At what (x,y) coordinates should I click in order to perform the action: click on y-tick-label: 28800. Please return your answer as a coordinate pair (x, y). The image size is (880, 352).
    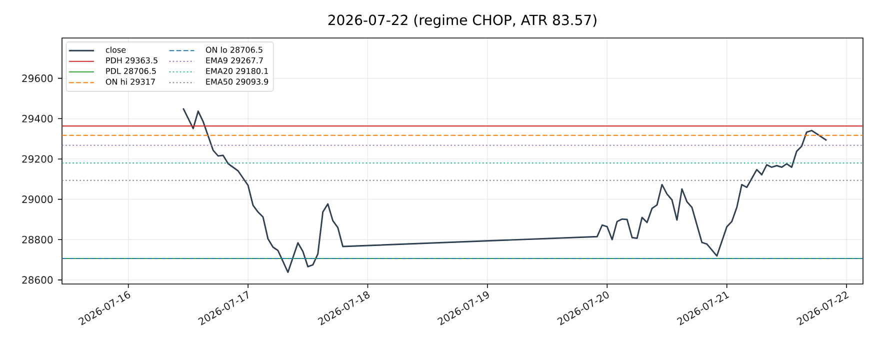
    Looking at the image, I should click on (37, 240).